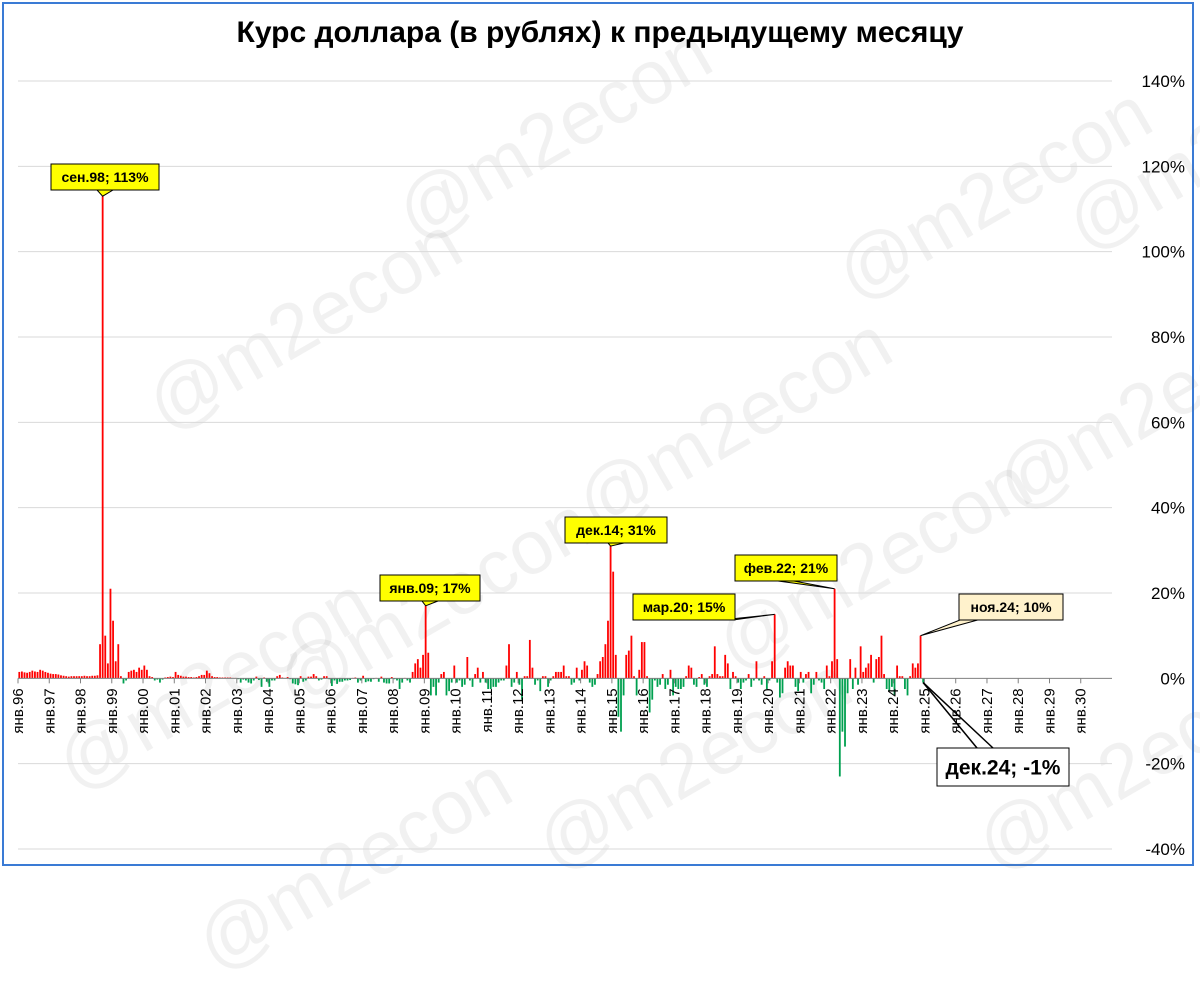 This screenshot has height=988, width=1200. I want to click on x-tick-label: янв.00, so click(143, 710).